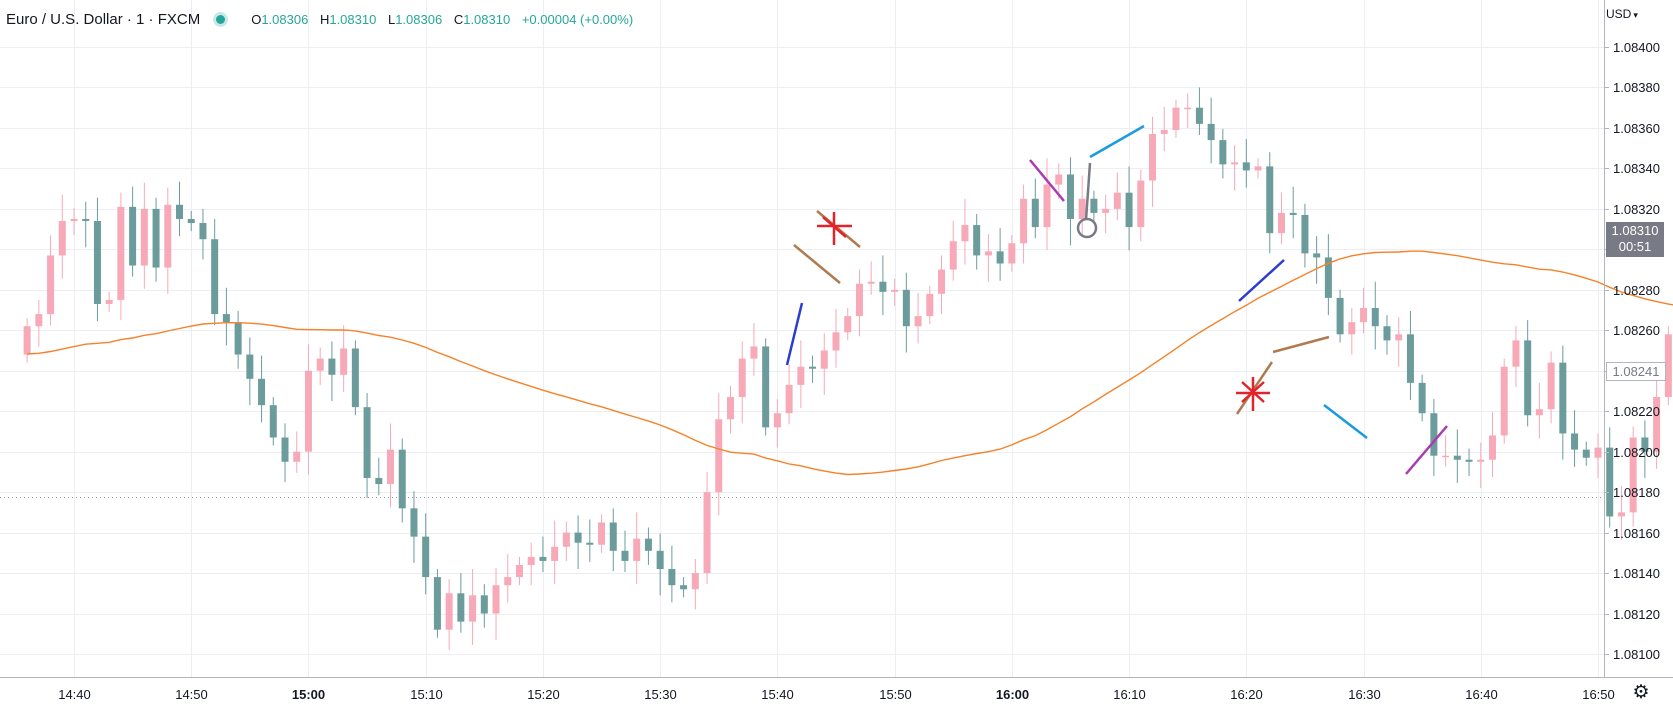  Describe the element at coordinates (103, 19) in the screenshot. I see `symbol-title: Euro / U.S. Dollar · 1 · FXCM` at that location.